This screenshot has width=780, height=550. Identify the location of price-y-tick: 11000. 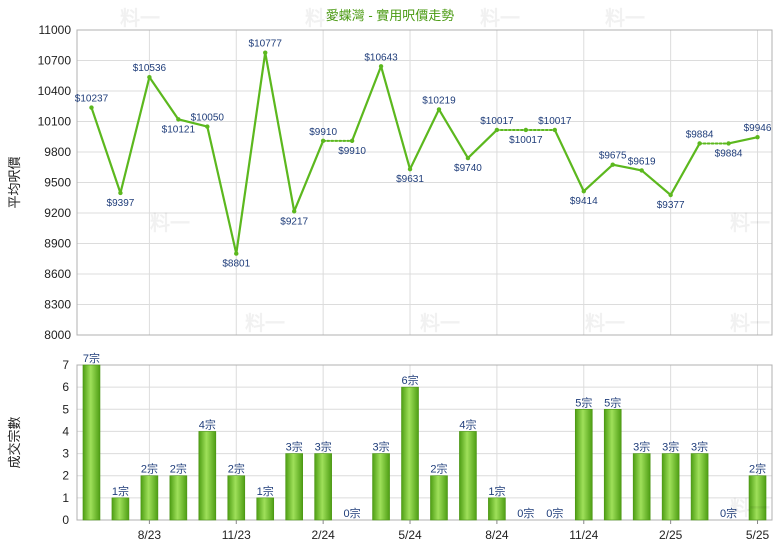
(55, 30).